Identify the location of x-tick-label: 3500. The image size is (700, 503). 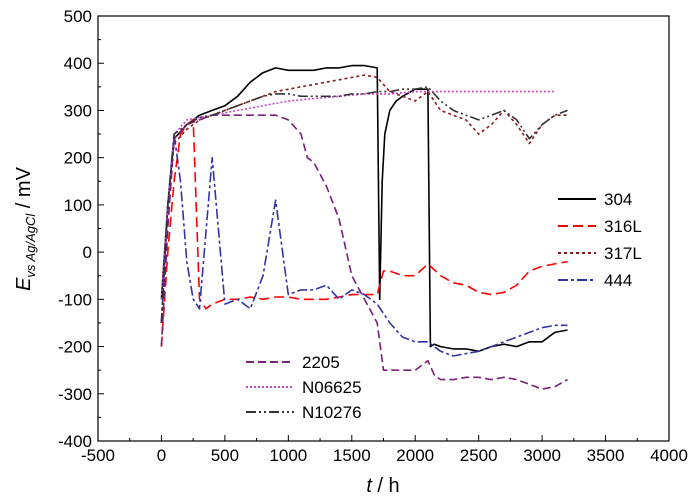
(606, 455).